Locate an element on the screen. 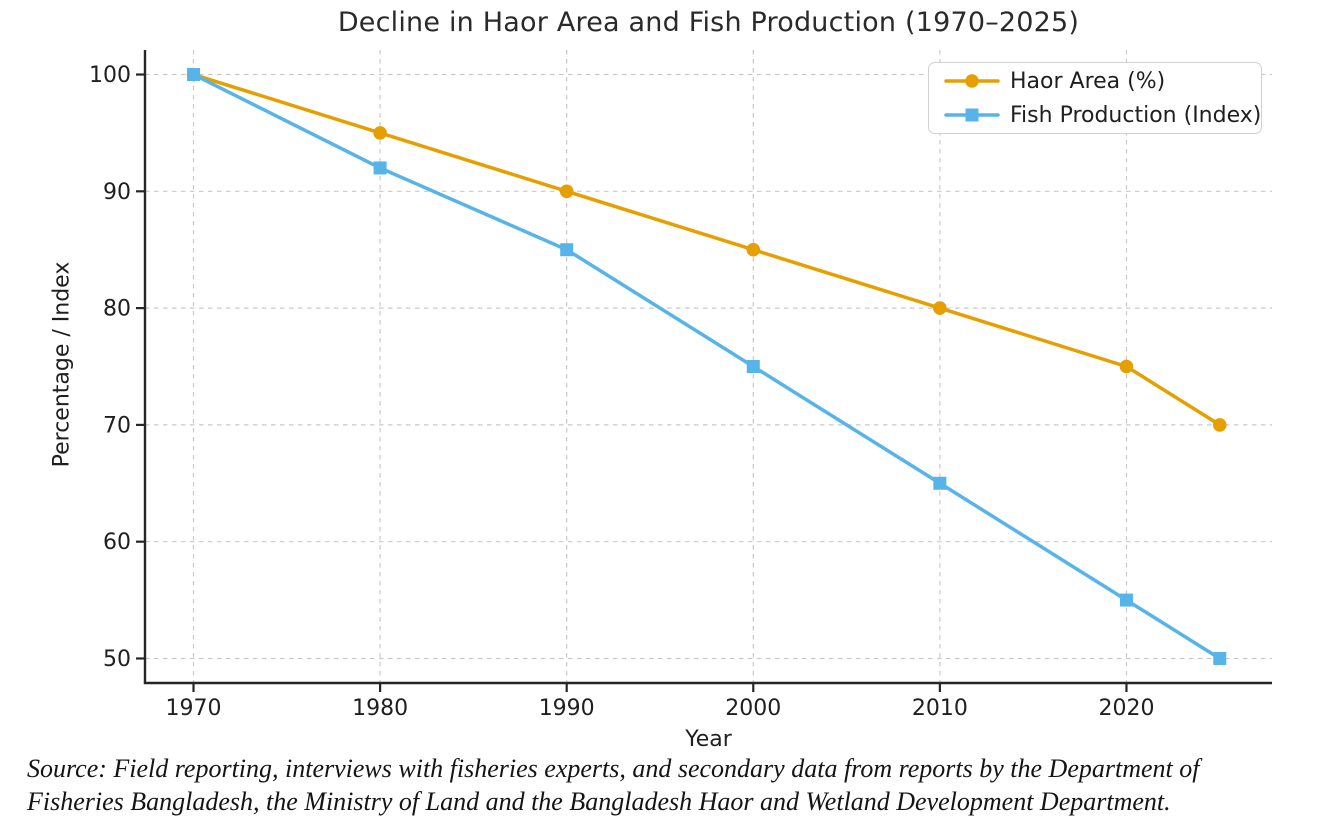 This screenshot has height=822, width=1334. y-axis-label: Percentage / Index is located at coordinates (62, 364).